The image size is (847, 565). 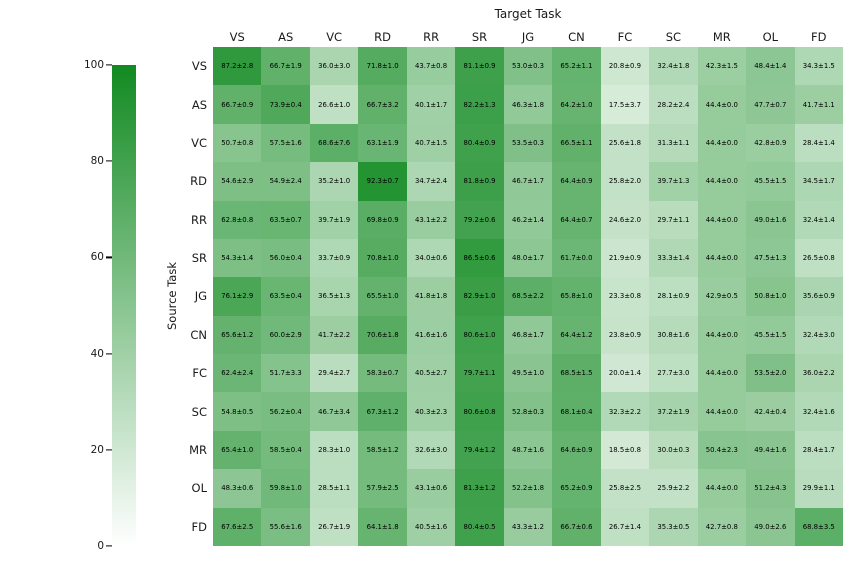 What do you see at coordinates (576, 143) in the screenshot?
I see `cell-VC-CN: 66.5±1.1` at bounding box center [576, 143].